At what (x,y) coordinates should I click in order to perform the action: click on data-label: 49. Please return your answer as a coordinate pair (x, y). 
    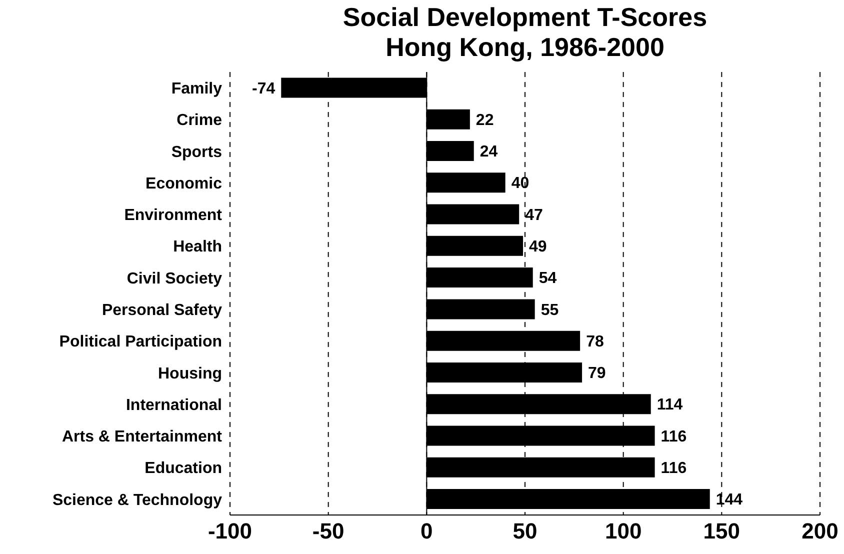
    Looking at the image, I should click on (538, 247).